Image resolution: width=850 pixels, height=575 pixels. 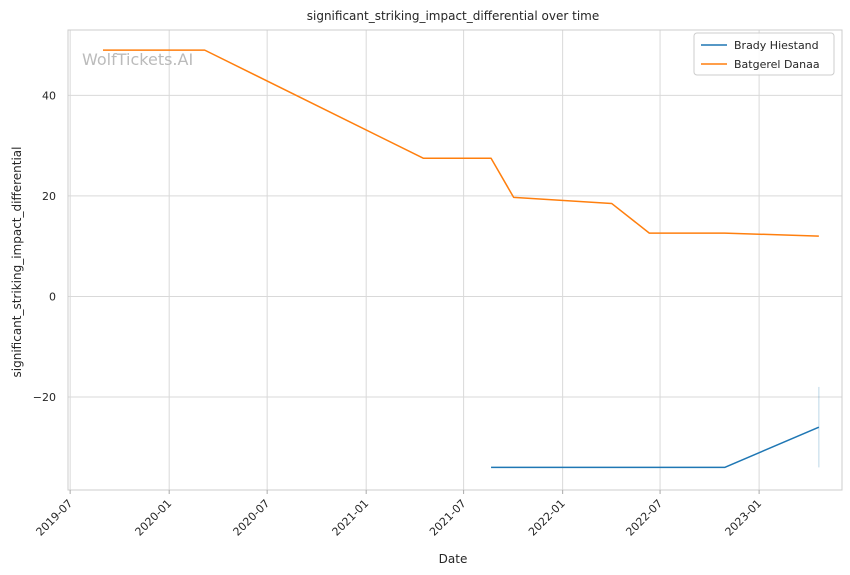 I want to click on y-tick-label: −20, so click(x=44, y=397).